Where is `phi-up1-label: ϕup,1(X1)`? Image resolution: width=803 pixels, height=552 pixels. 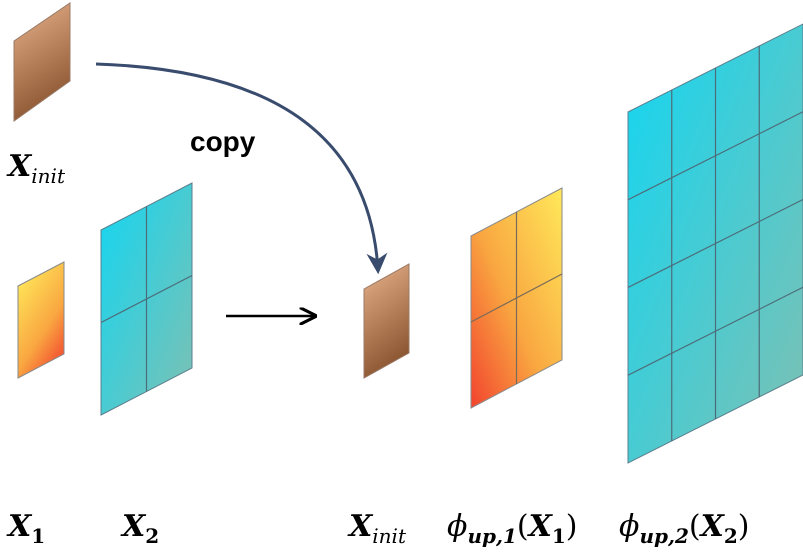 phi-up1-label: ϕup,1(X1) is located at coordinates (512, 528).